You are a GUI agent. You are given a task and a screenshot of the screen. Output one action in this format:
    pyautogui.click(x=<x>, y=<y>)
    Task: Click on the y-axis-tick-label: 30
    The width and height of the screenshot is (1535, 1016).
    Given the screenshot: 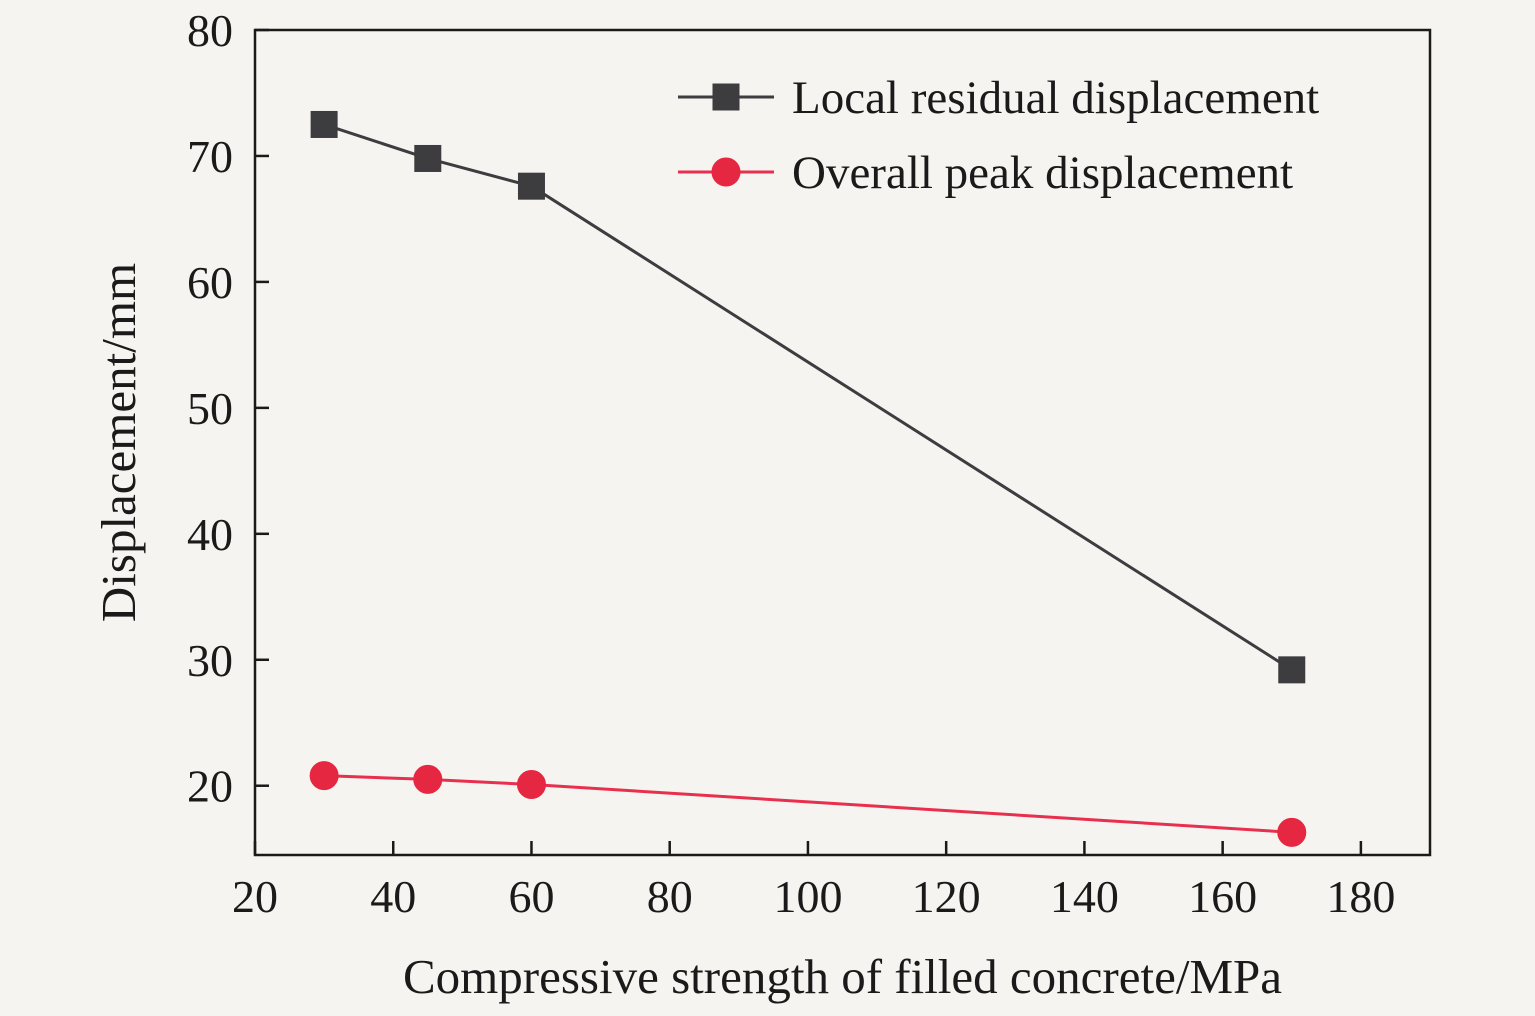 What is the action you would take?
    pyautogui.click(x=210, y=660)
    